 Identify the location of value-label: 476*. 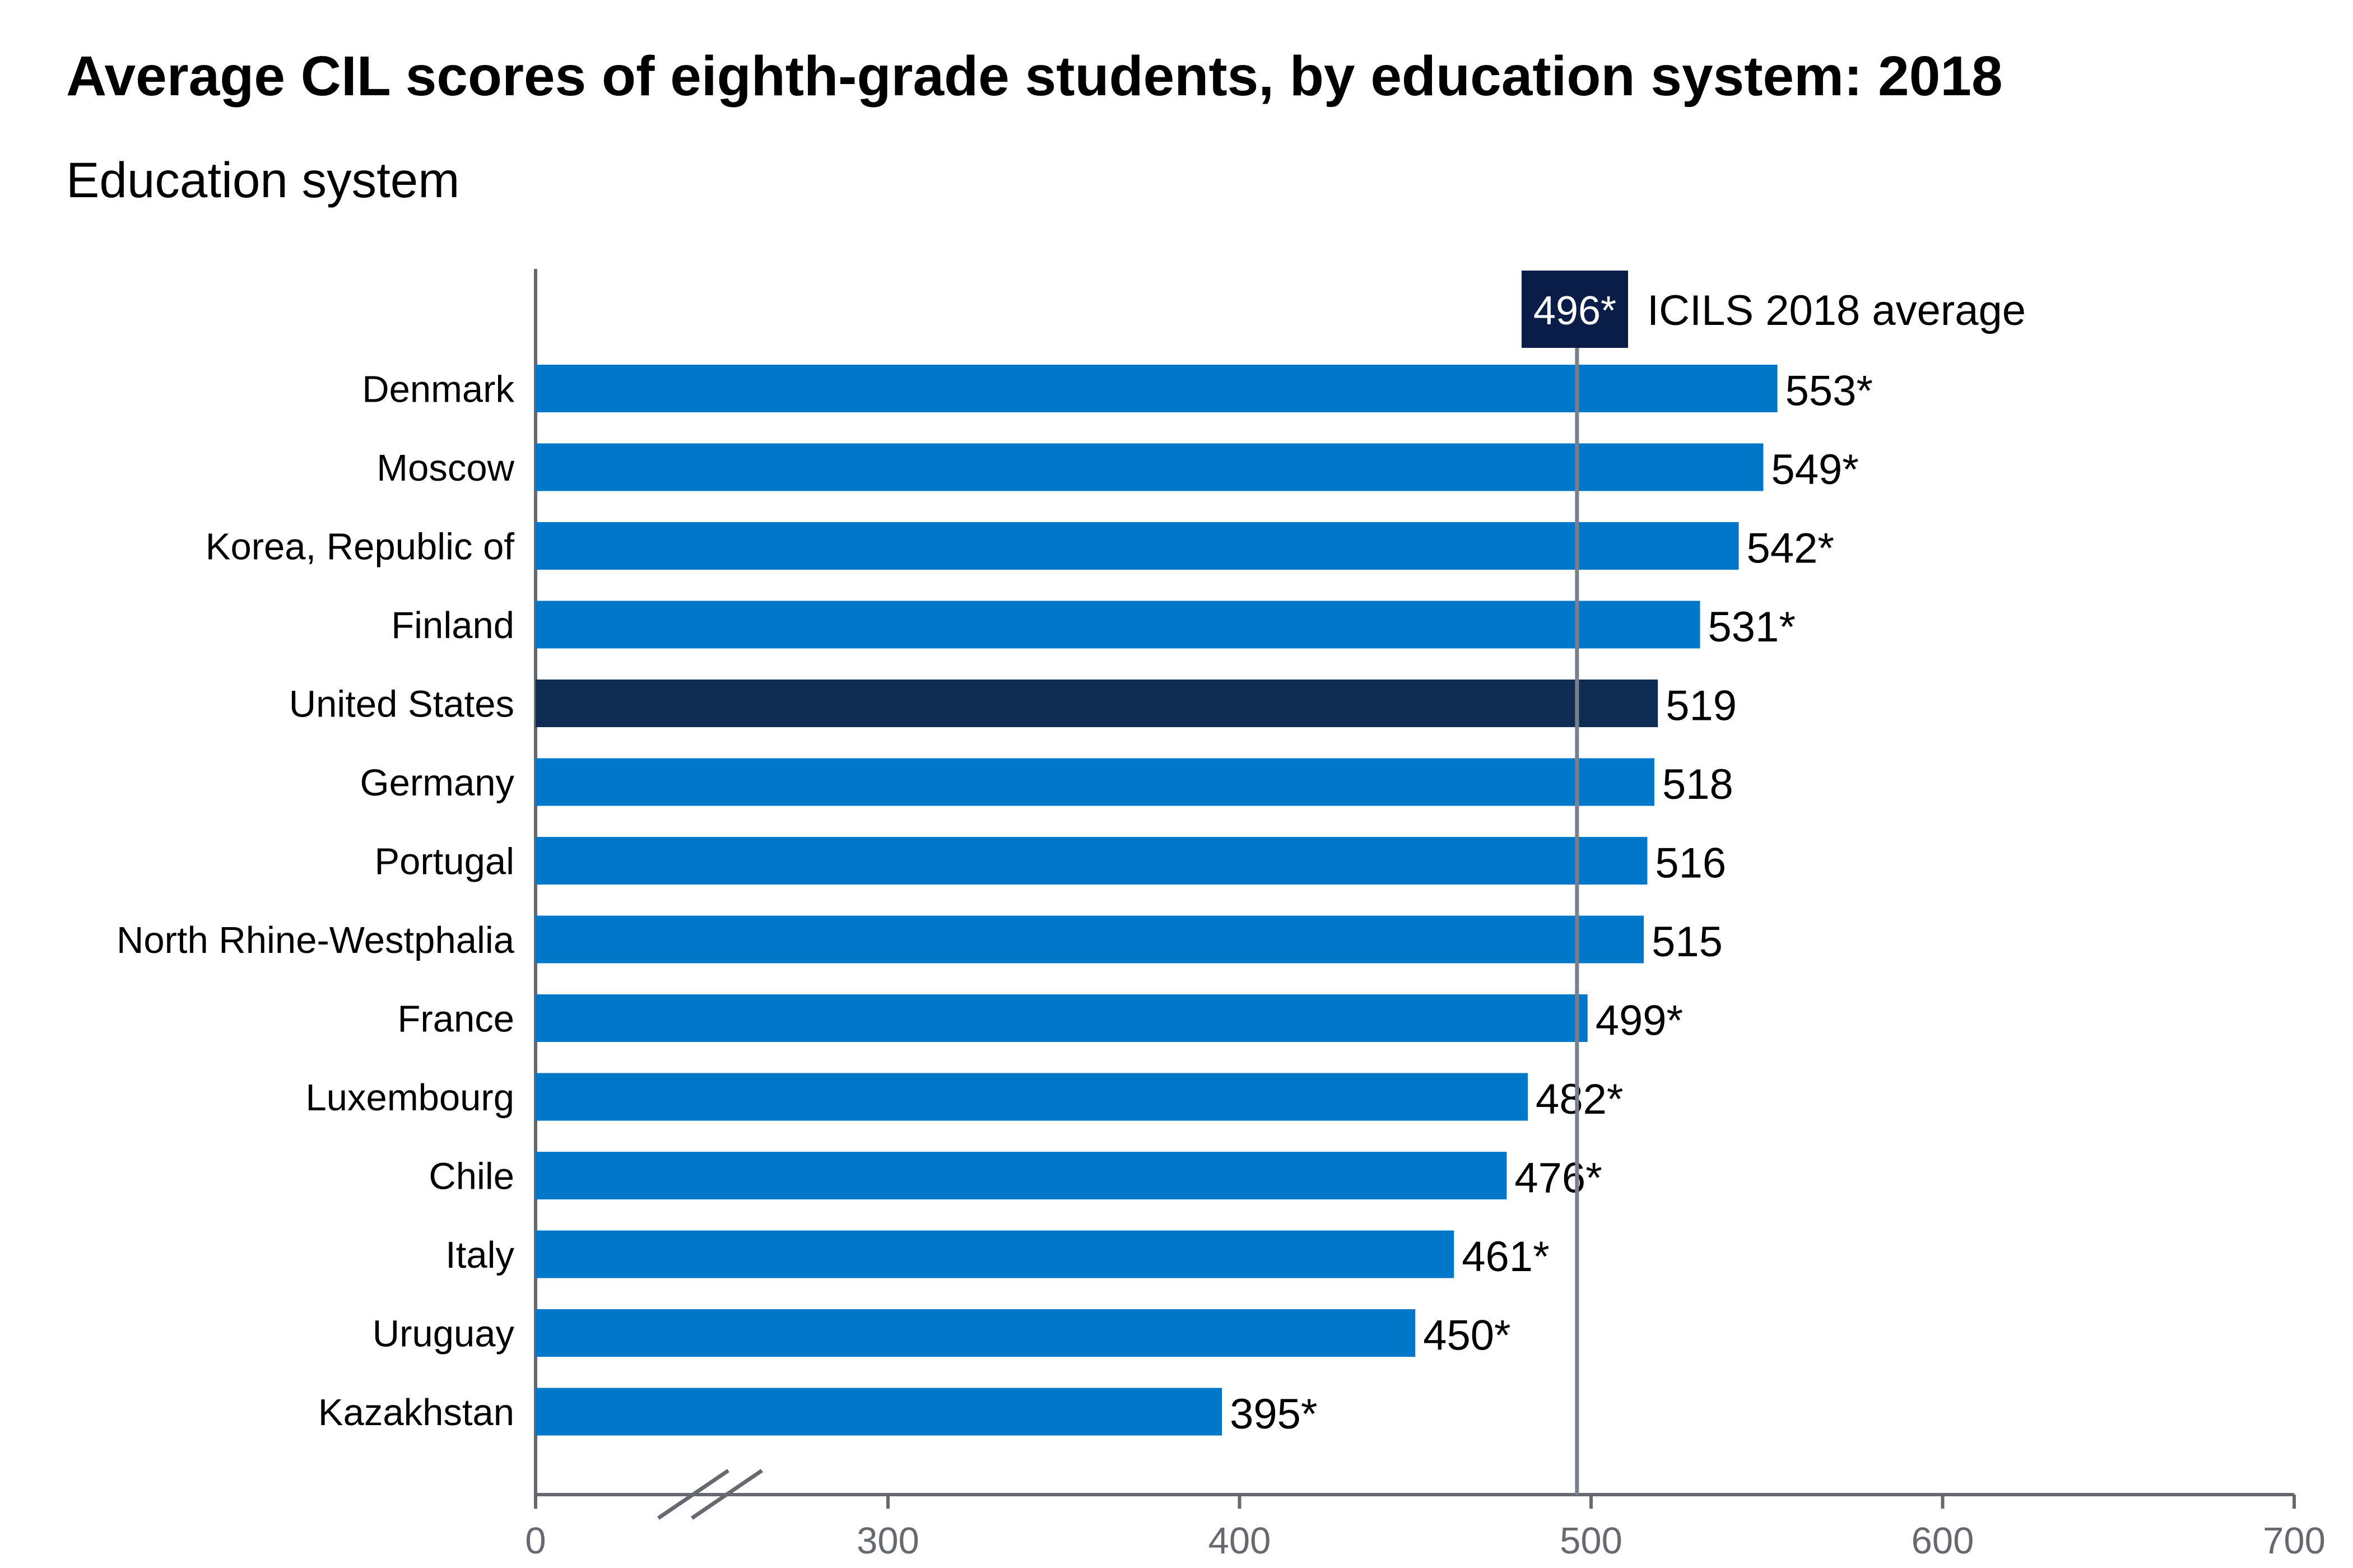
(1558, 1178).